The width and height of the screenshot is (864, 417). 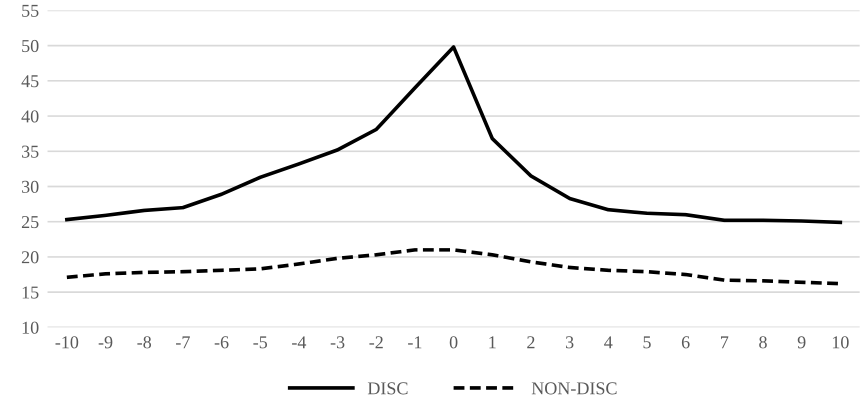 I want to click on y-tick-label: 40, so click(x=29, y=116).